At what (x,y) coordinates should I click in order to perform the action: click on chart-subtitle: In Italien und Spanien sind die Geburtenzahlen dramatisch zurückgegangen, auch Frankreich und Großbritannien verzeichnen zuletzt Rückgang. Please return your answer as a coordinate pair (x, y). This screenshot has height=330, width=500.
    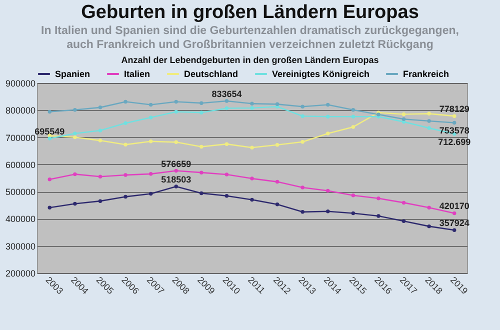
    Looking at the image, I should click on (250, 38).